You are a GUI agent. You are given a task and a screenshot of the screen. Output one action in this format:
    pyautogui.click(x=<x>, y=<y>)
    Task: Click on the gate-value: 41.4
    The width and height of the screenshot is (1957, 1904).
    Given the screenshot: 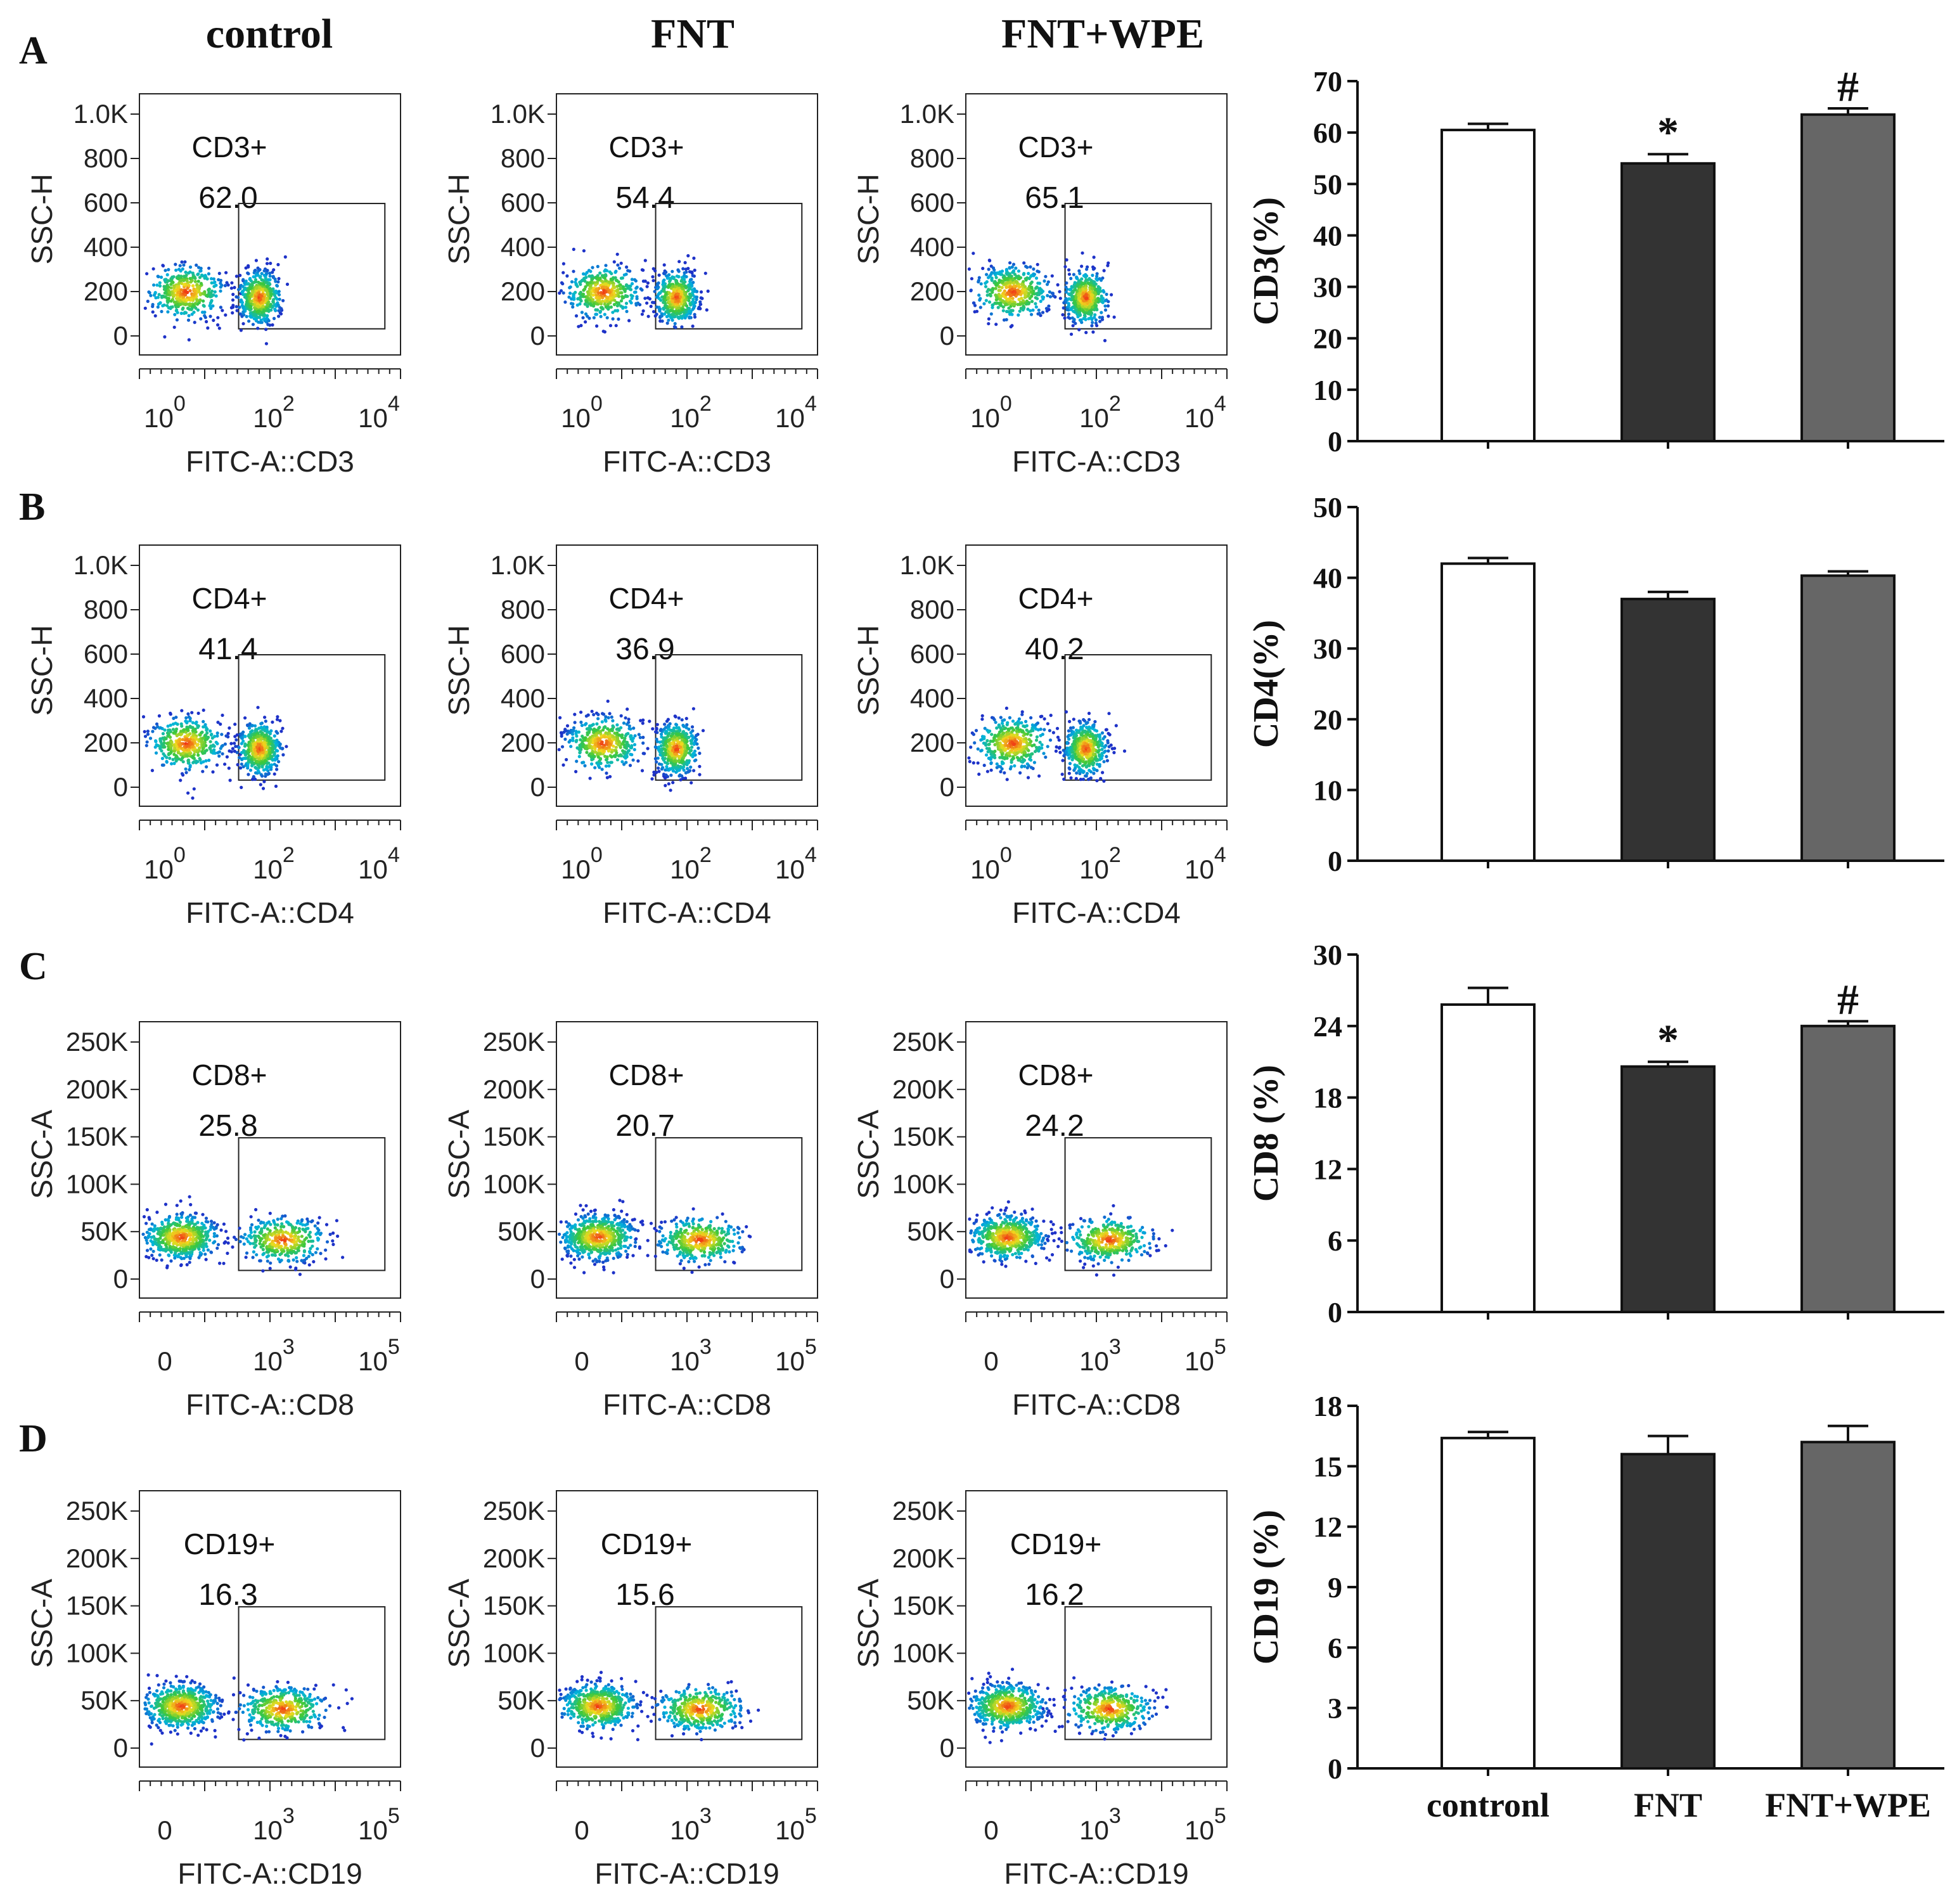 What is the action you would take?
    pyautogui.click(x=227, y=649)
    